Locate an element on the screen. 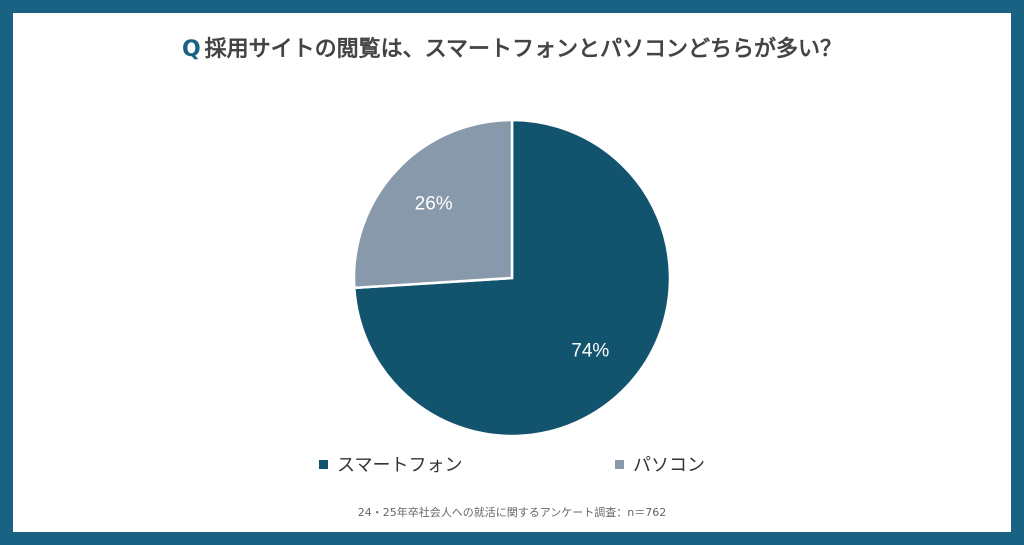 Image resolution: width=1024 pixels, height=545 pixels. question-text: 採用サイトの閲覧は、スマートフォンとパソコンどちらが多い？ is located at coordinates (523, 49).